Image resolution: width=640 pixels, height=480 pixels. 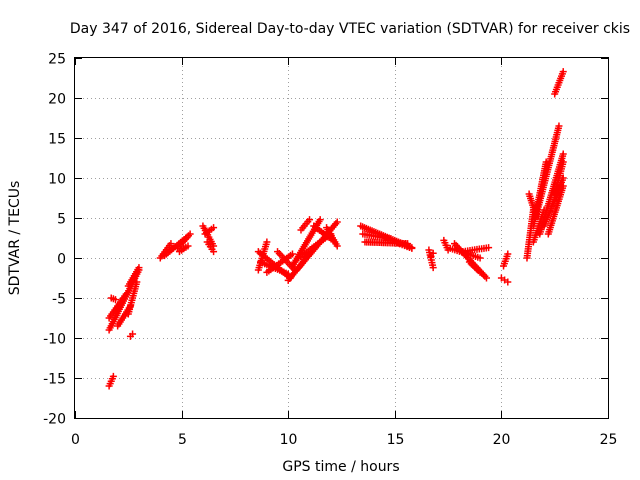 What do you see at coordinates (54, 340) in the screenshot?
I see `y-tick-label: -10` at bounding box center [54, 340].